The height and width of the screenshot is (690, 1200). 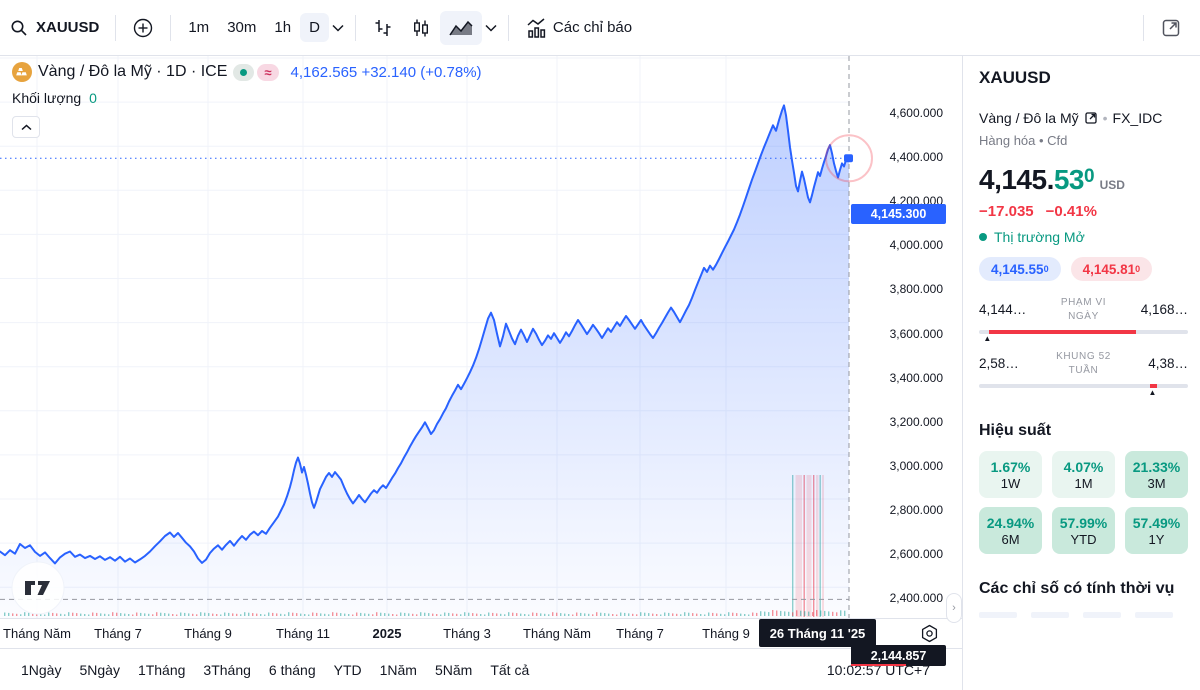 What do you see at coordinates (161, 670) in the screenshot?
I see `range-button-1Tháng: 1Tháng` at bounding box center [161, 670].